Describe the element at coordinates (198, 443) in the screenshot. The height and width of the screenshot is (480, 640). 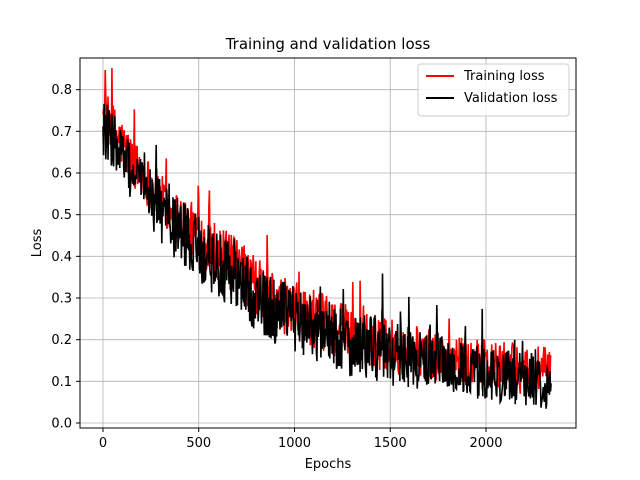
I see `x-tick-label: 500` at that location.